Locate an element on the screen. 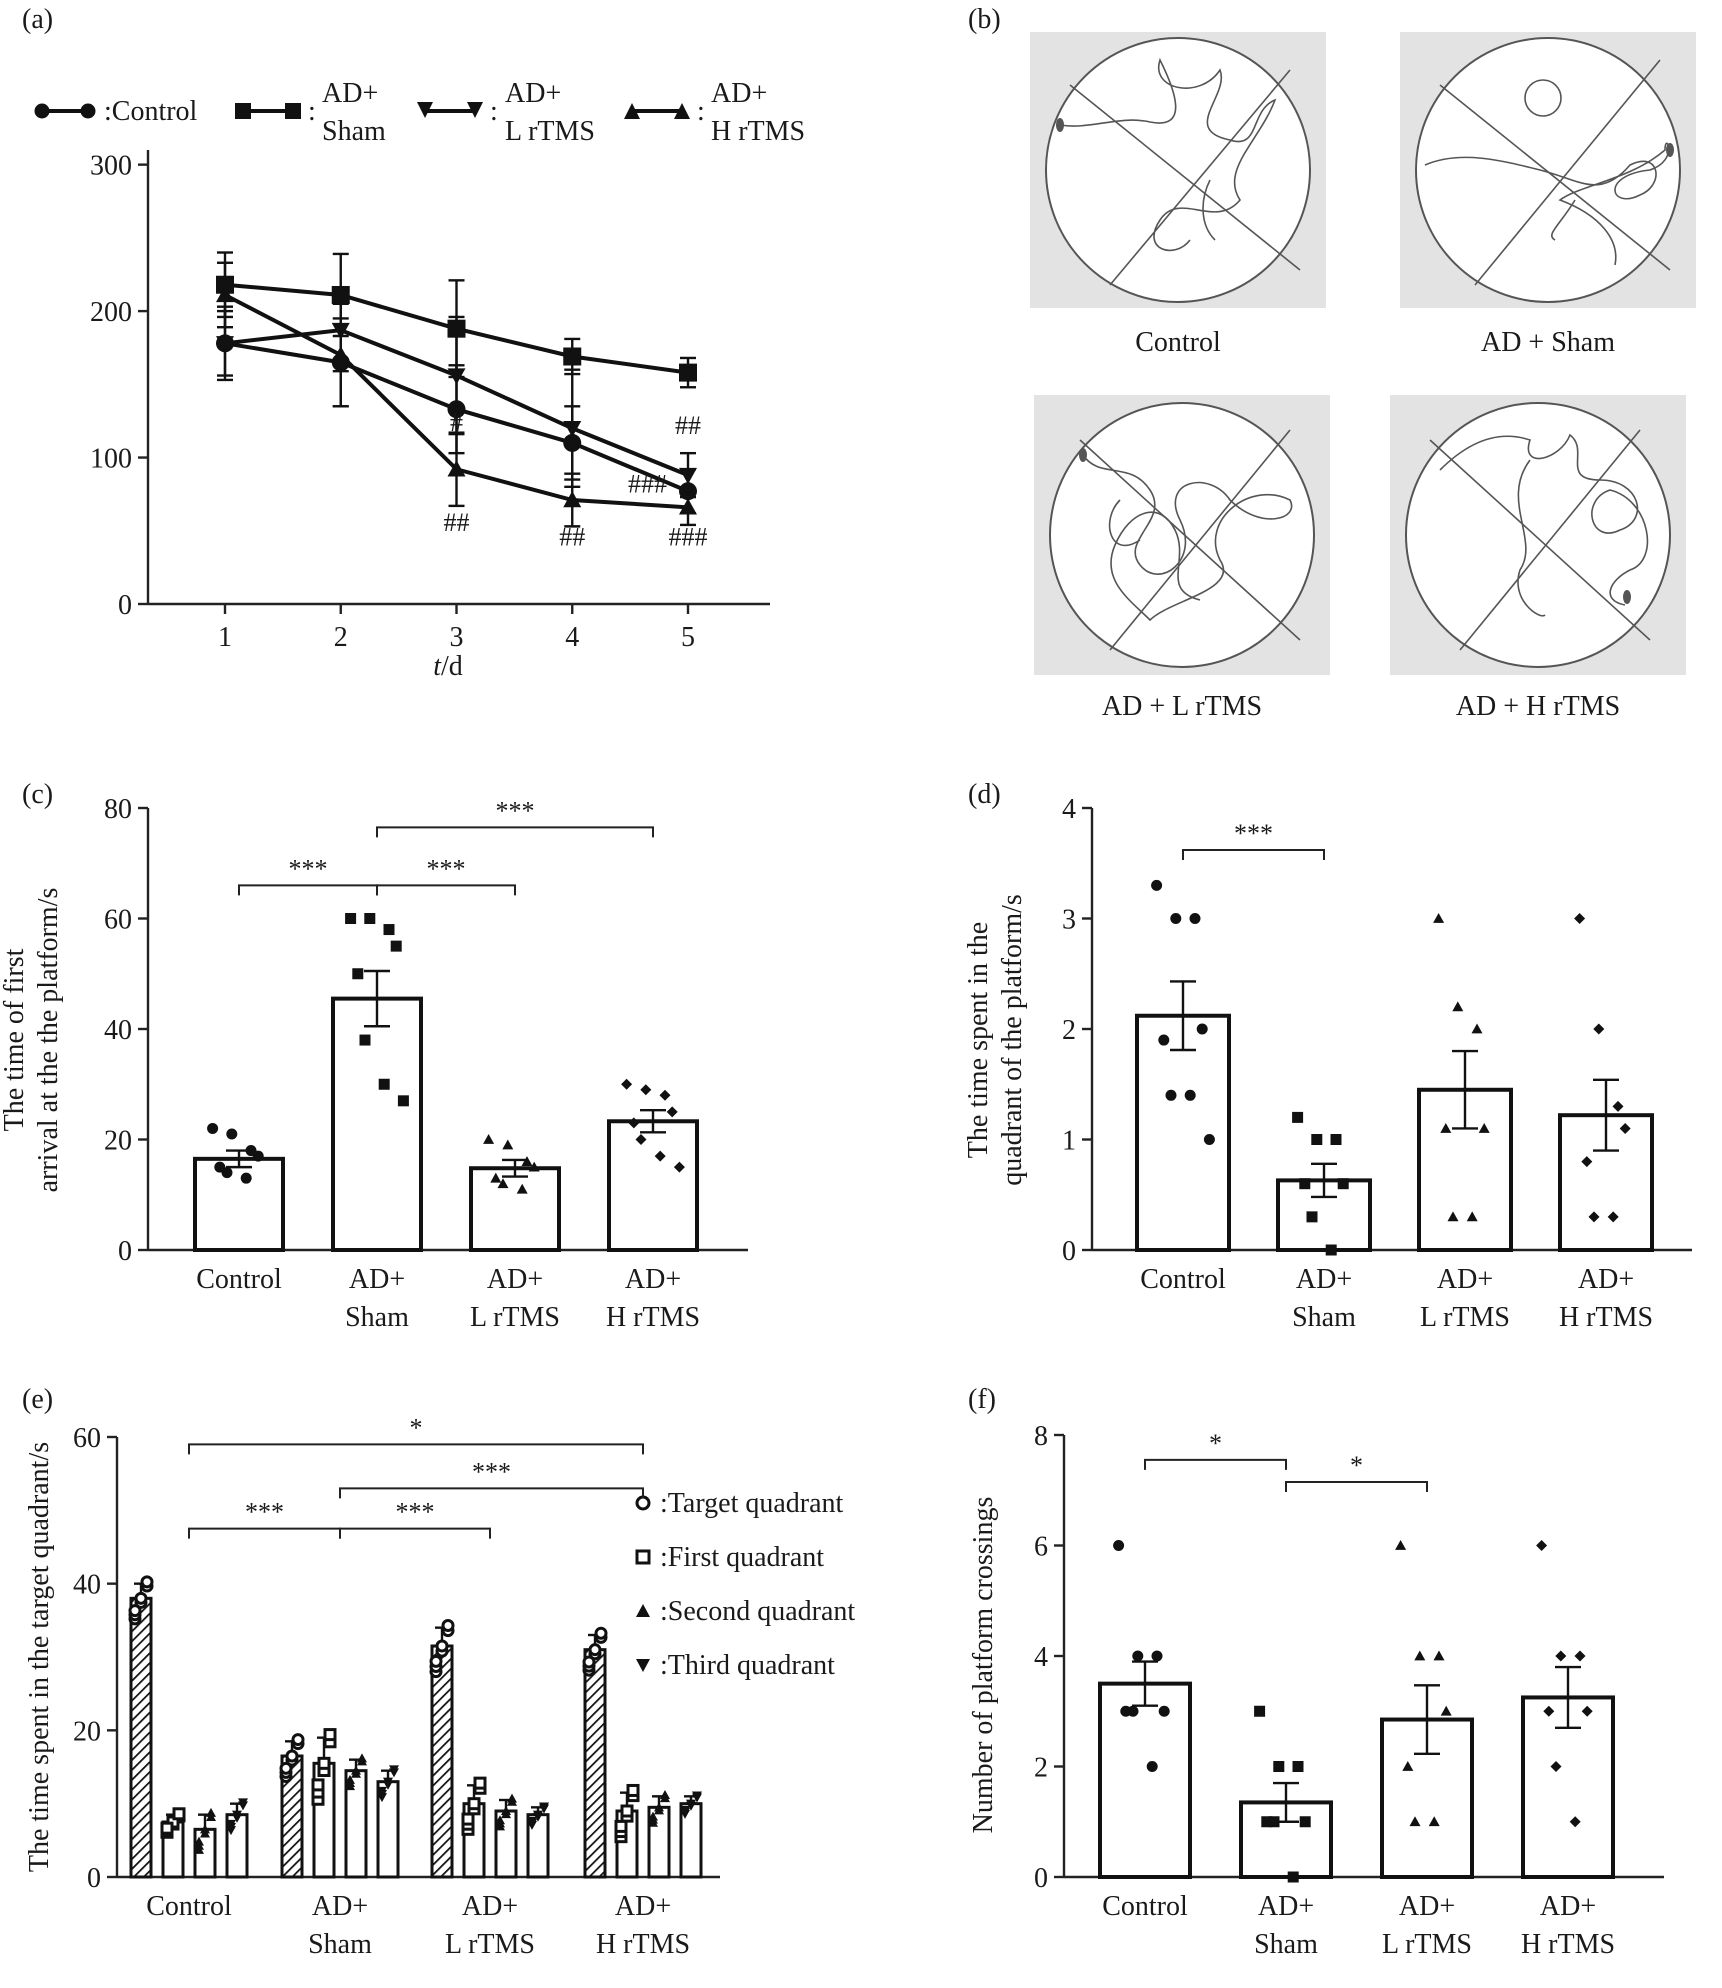  swim-path-caption-lrtms: AD + L rTMS is located at coordinates (1182, 706).